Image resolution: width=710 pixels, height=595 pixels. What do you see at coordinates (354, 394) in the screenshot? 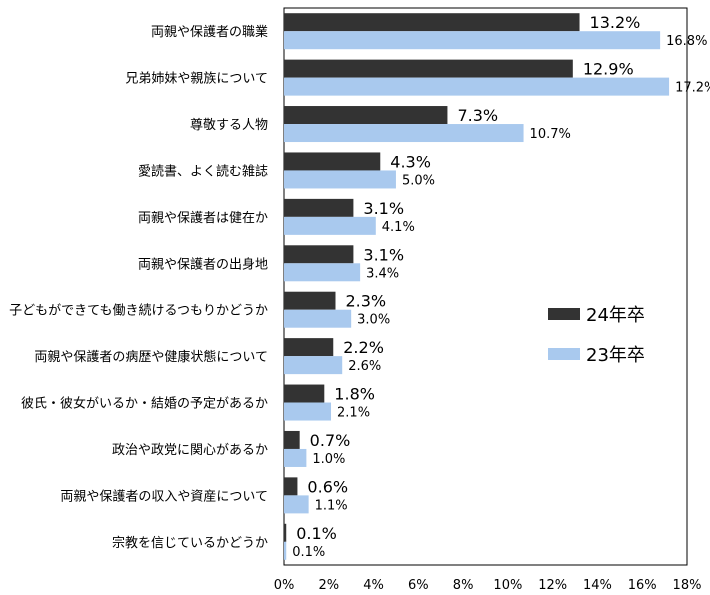
I see `value-label-24: 1.8%` at bounding box center [354, 394].